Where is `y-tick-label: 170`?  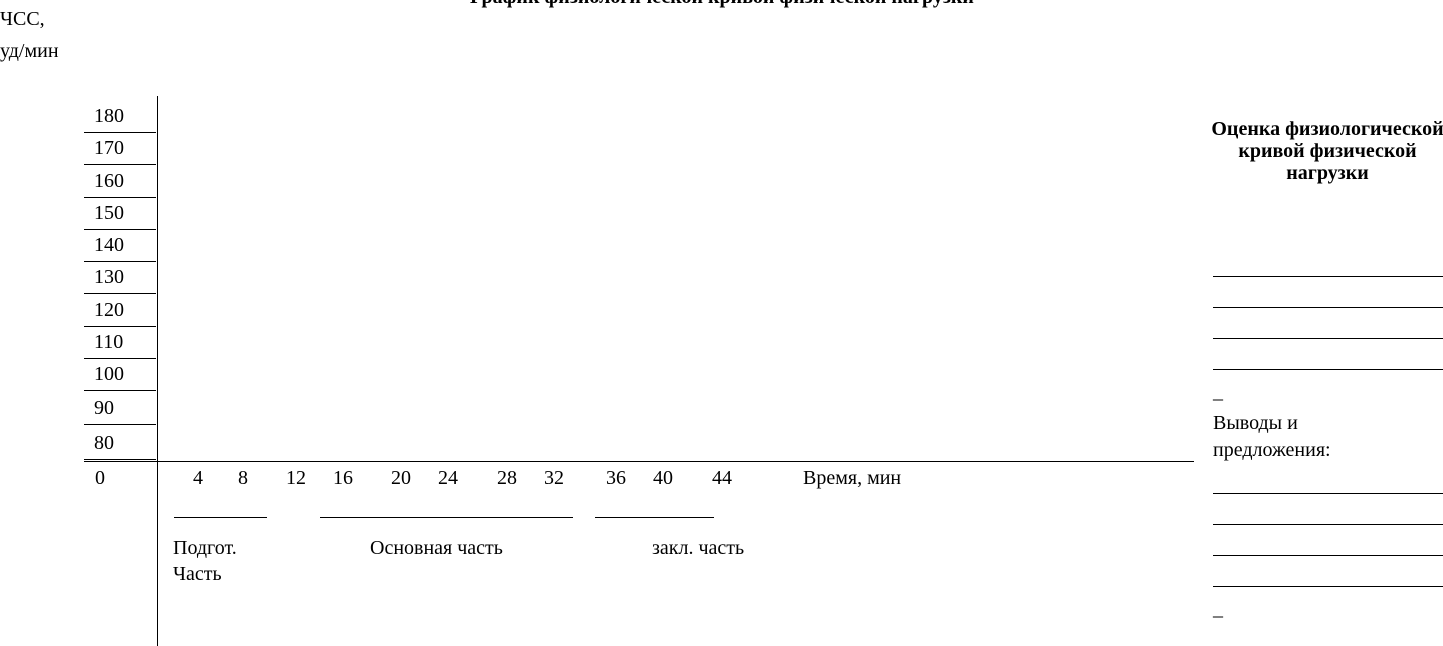 y-tick-label: 170 is located at coordinates (120, 149).